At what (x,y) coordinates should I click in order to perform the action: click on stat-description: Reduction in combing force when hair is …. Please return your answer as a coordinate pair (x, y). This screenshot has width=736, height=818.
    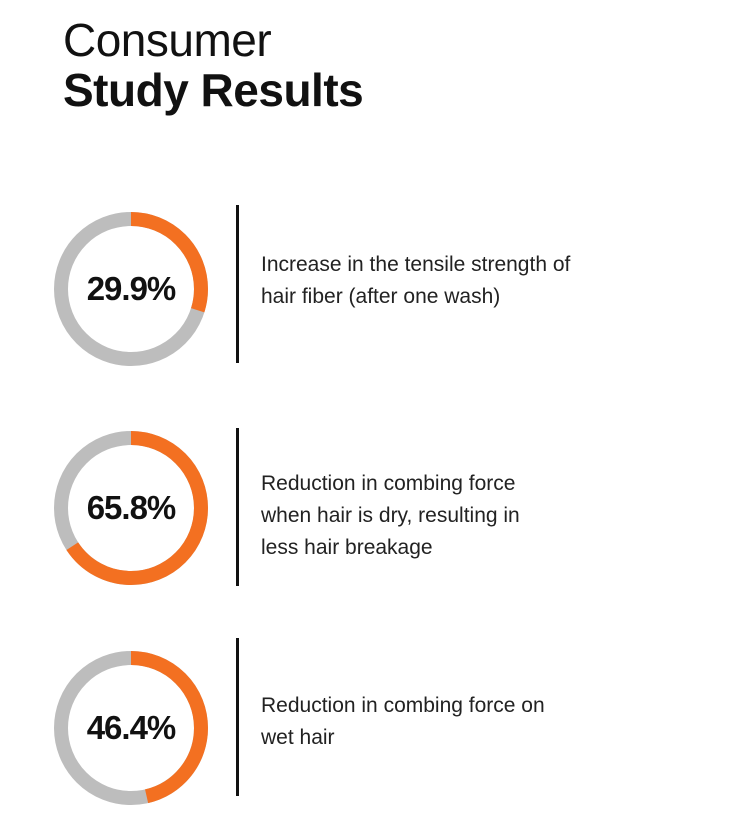
    Looking at the image, I should click on (451, 516).